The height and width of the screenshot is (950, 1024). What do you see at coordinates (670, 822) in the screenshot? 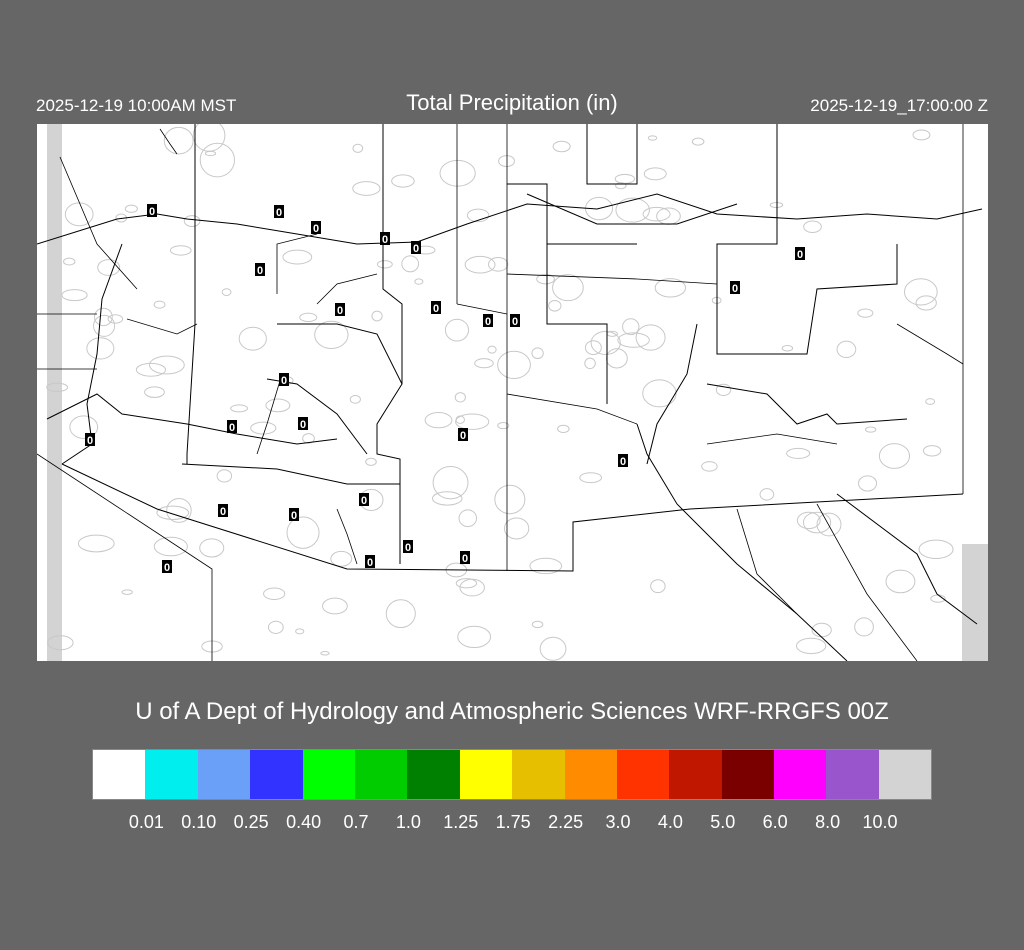
I see `legend-label: 4.0` at bounding box center [670, 822].